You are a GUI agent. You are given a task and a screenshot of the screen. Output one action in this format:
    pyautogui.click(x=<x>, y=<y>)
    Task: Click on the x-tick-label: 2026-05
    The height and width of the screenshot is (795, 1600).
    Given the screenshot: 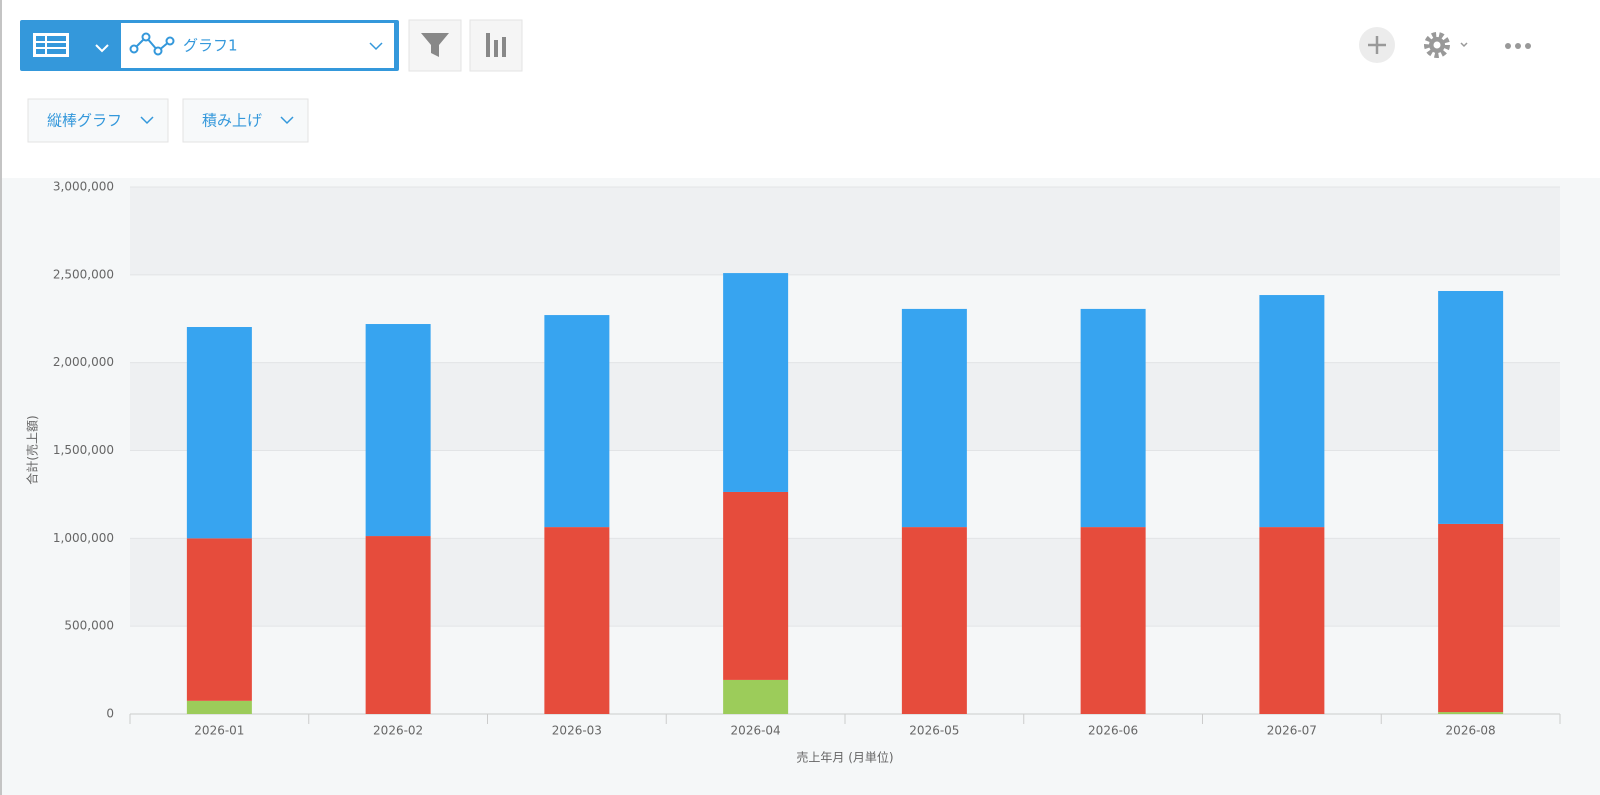 What is the action you would take?
    pyautogui.click(x=934, y=731)
    